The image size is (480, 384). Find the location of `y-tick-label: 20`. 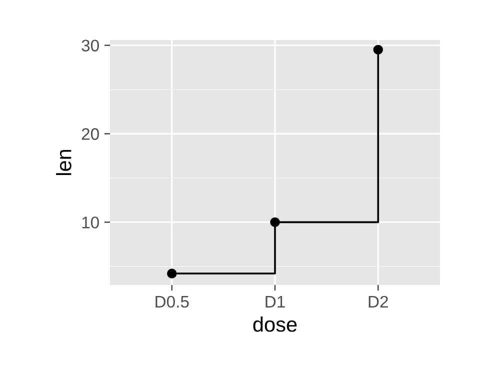

y-tick-label: 20 is located at coordinates (90, 134).